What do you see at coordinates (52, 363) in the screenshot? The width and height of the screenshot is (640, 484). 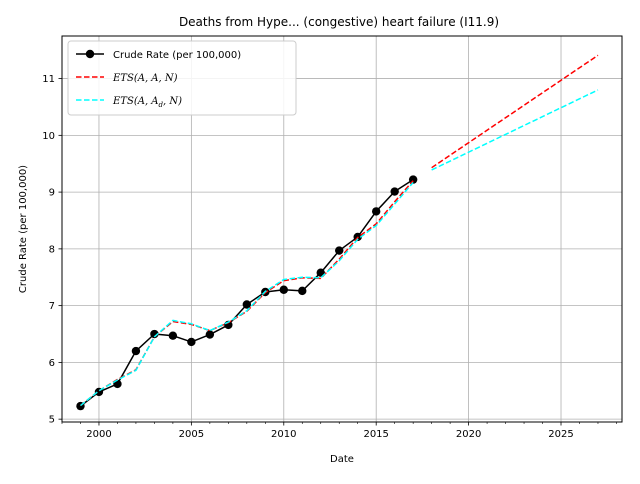 I see `y-tick-label: 6` at bounding box center [52, 363].